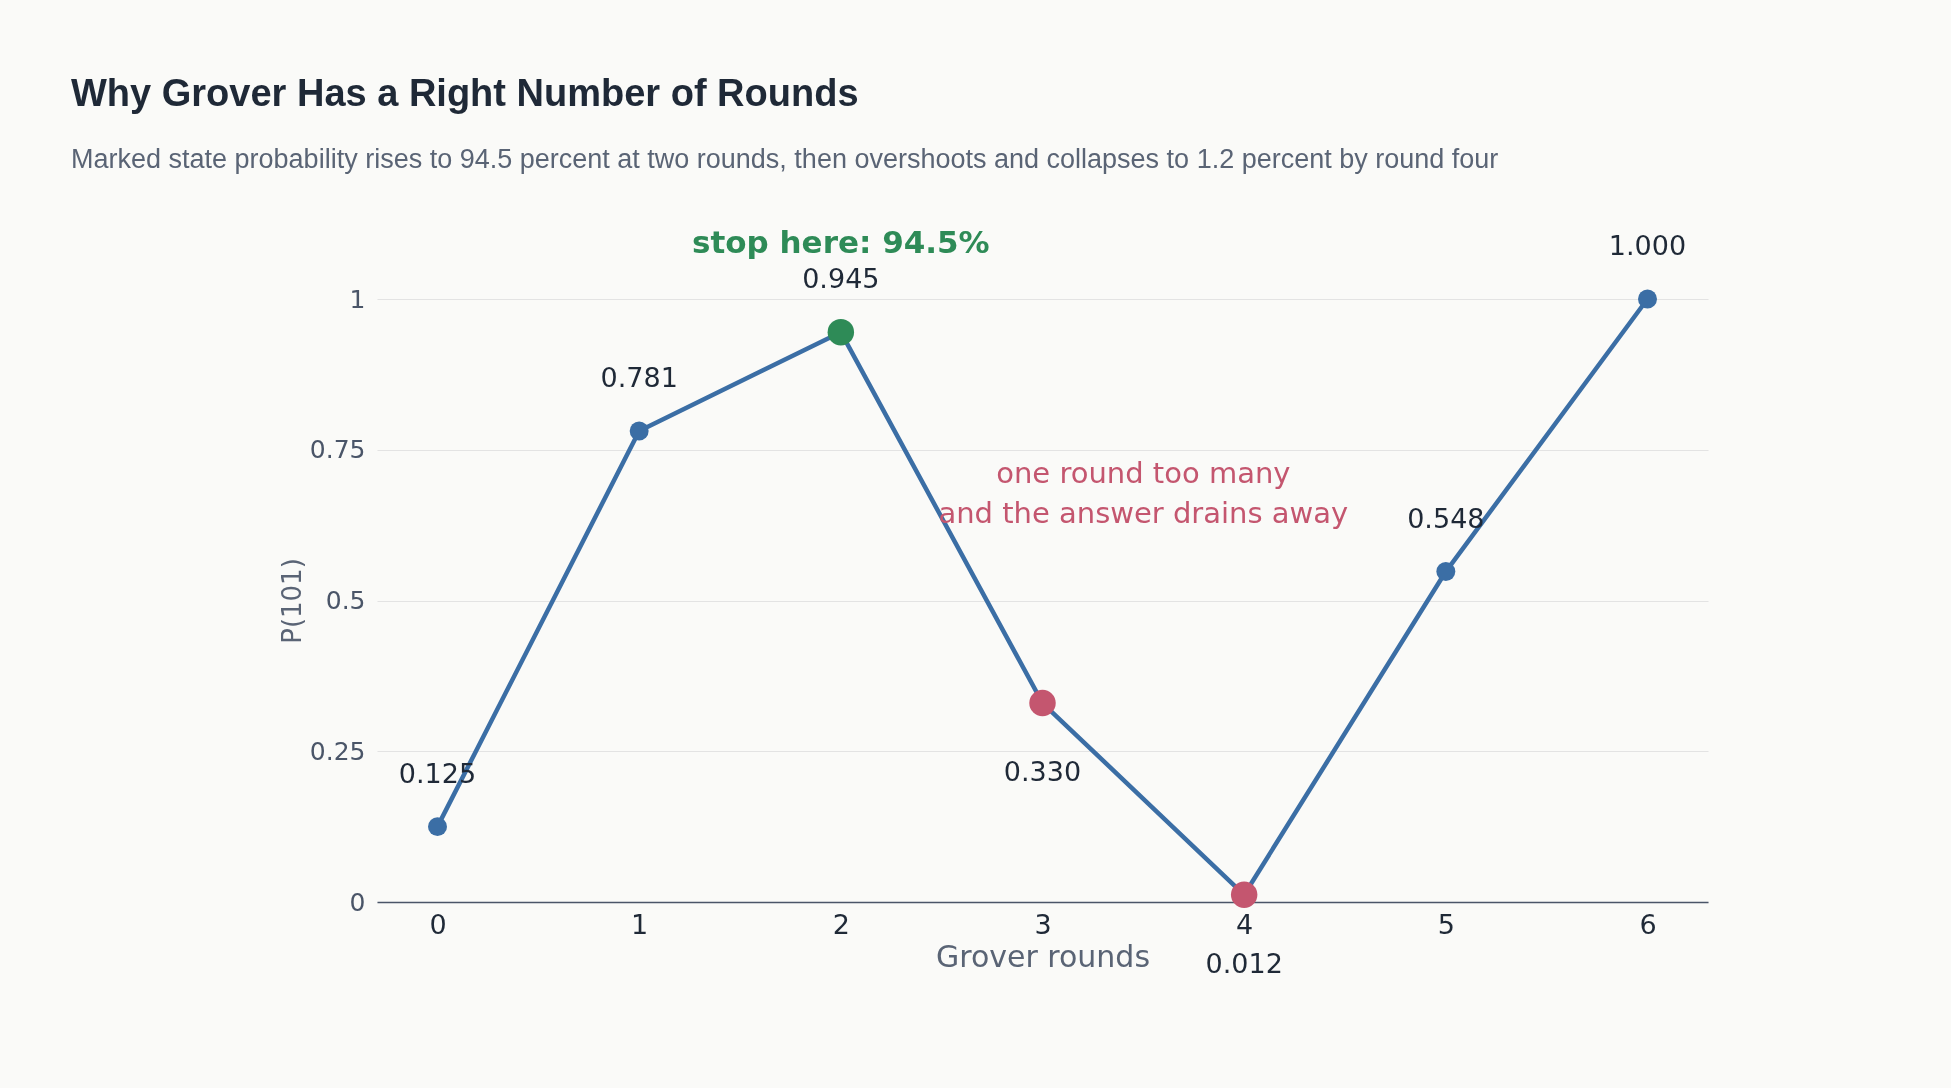 Image resolution: width=1951 pixels, height=1088 pixels. What do you see at coordinates (840, 242) in the screenshot?
I see `annotation: stop here: 94.5%` at bounding box center [840, 242].